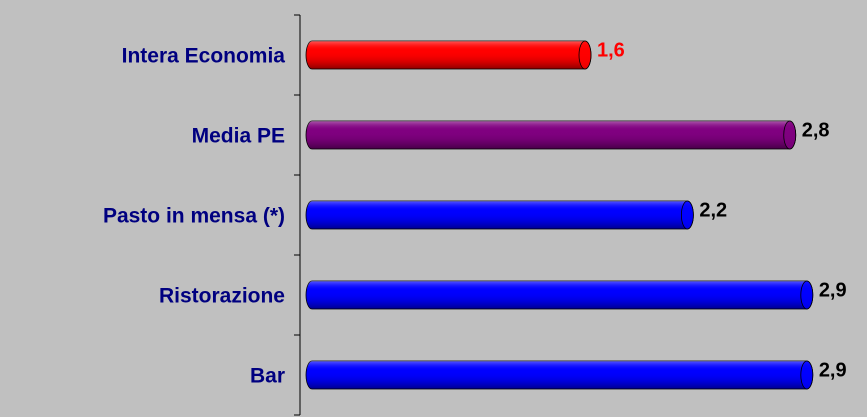 The image size is (867, 417). I want to click on value-label: 2,8, so click(816, 130).